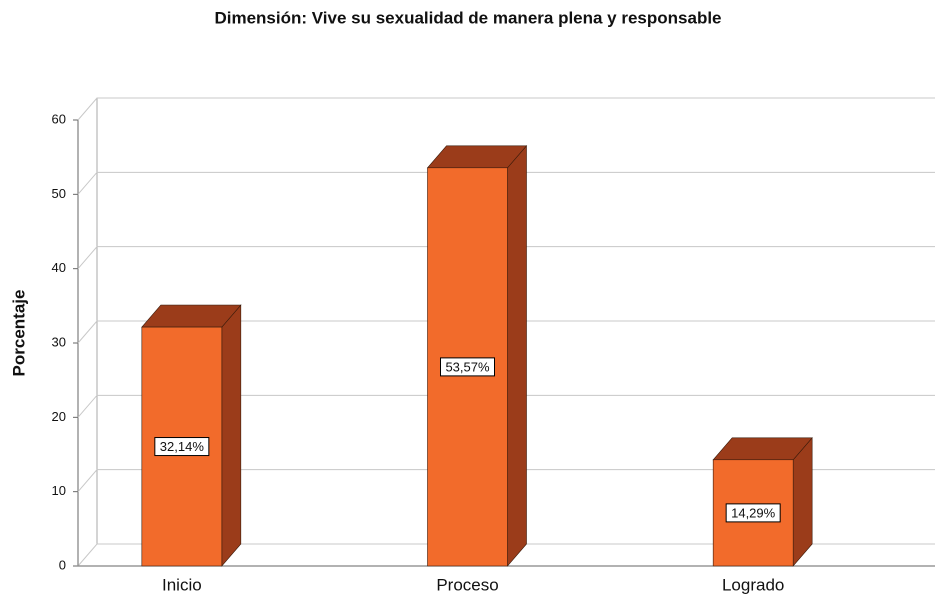  I want to click on value-label: 53,57%, so click(467, 366).